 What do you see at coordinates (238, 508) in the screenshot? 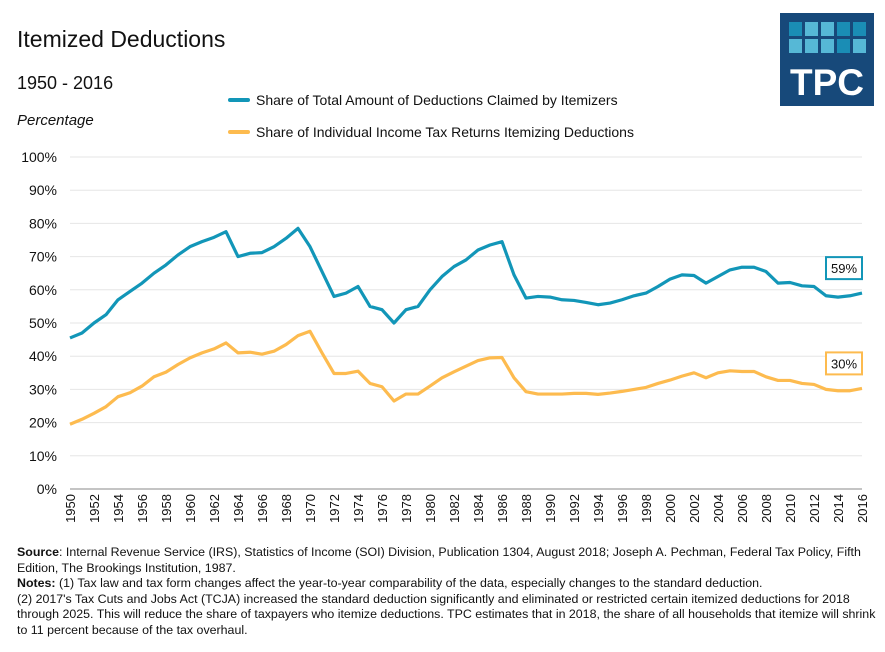
I see `x-tick-label: 1964` at bounding box center [238, 508].